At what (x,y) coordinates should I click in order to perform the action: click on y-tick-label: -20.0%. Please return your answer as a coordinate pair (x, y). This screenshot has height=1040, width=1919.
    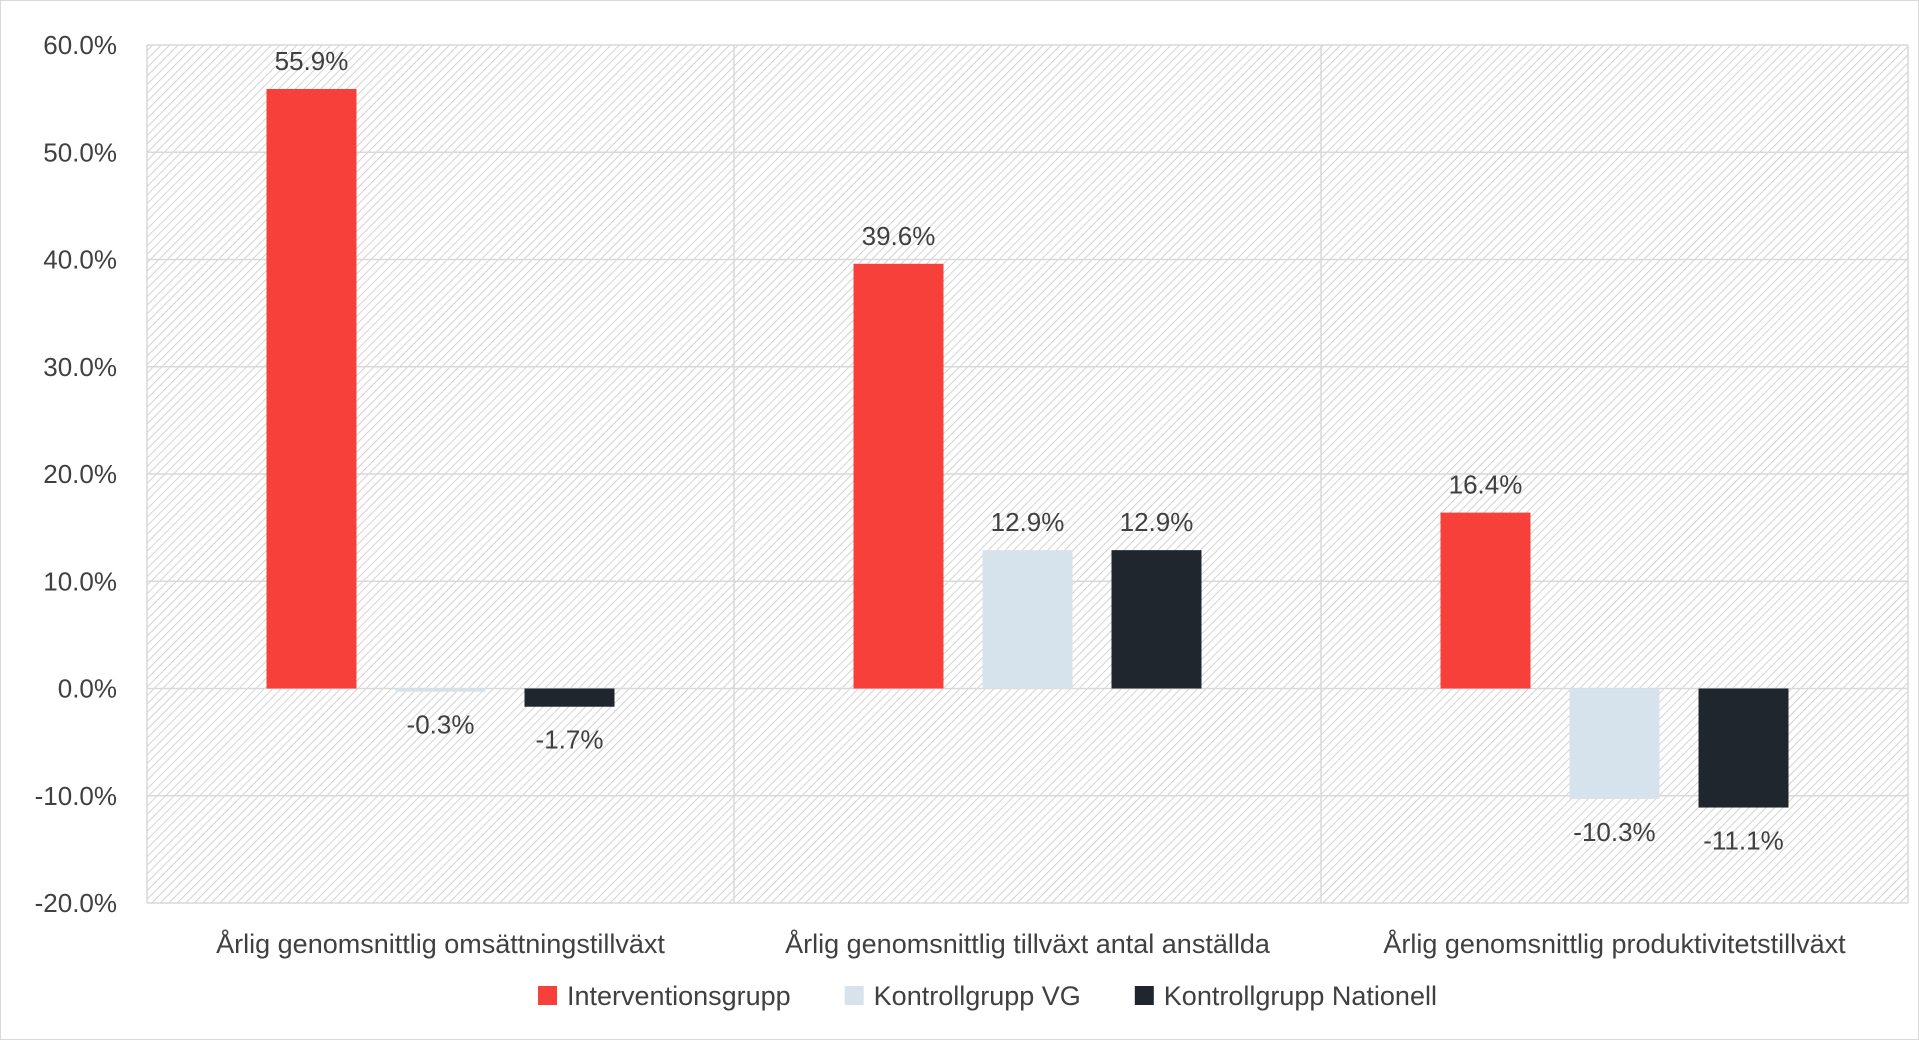
    Looking at the image, I should click on (76, 903).